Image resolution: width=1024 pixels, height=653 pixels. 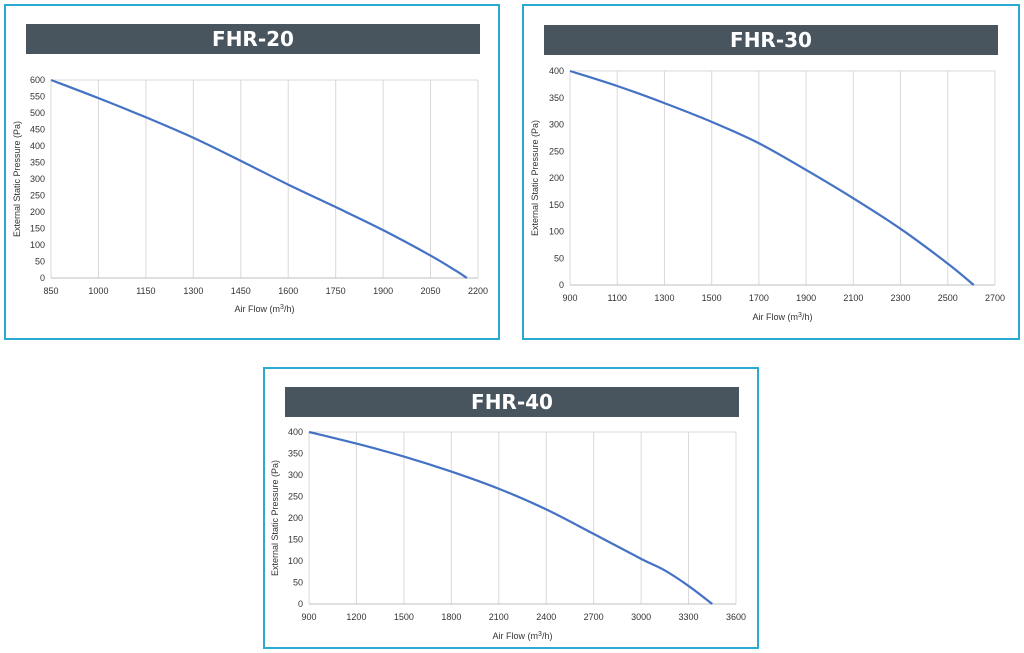 What do you see at coordinates (37, 113) in the screenshot?
I see `y-tick-label: 500` at bounding box center [37, 113].